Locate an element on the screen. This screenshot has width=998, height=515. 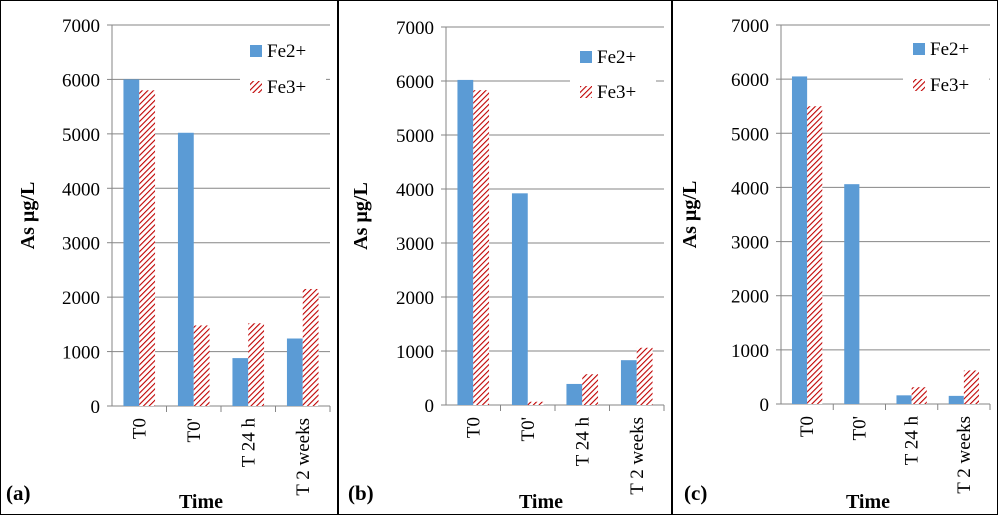
panel-label: (c) is located at coordinates (695, 493).